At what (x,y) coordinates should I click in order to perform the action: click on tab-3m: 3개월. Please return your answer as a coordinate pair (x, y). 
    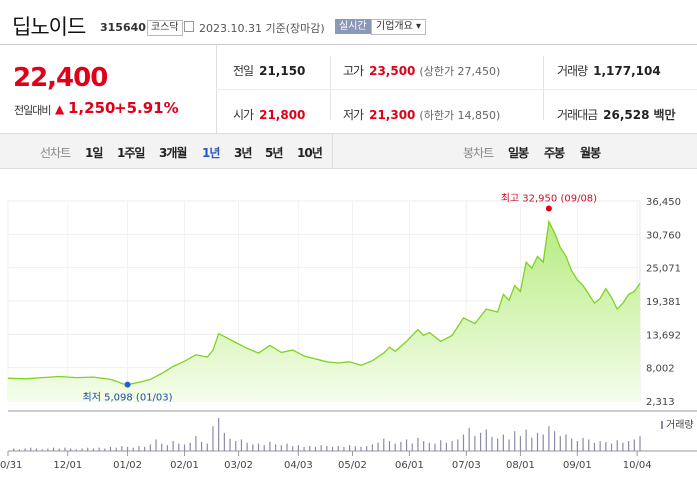
    Looking at the image, I should click on (173, 153).